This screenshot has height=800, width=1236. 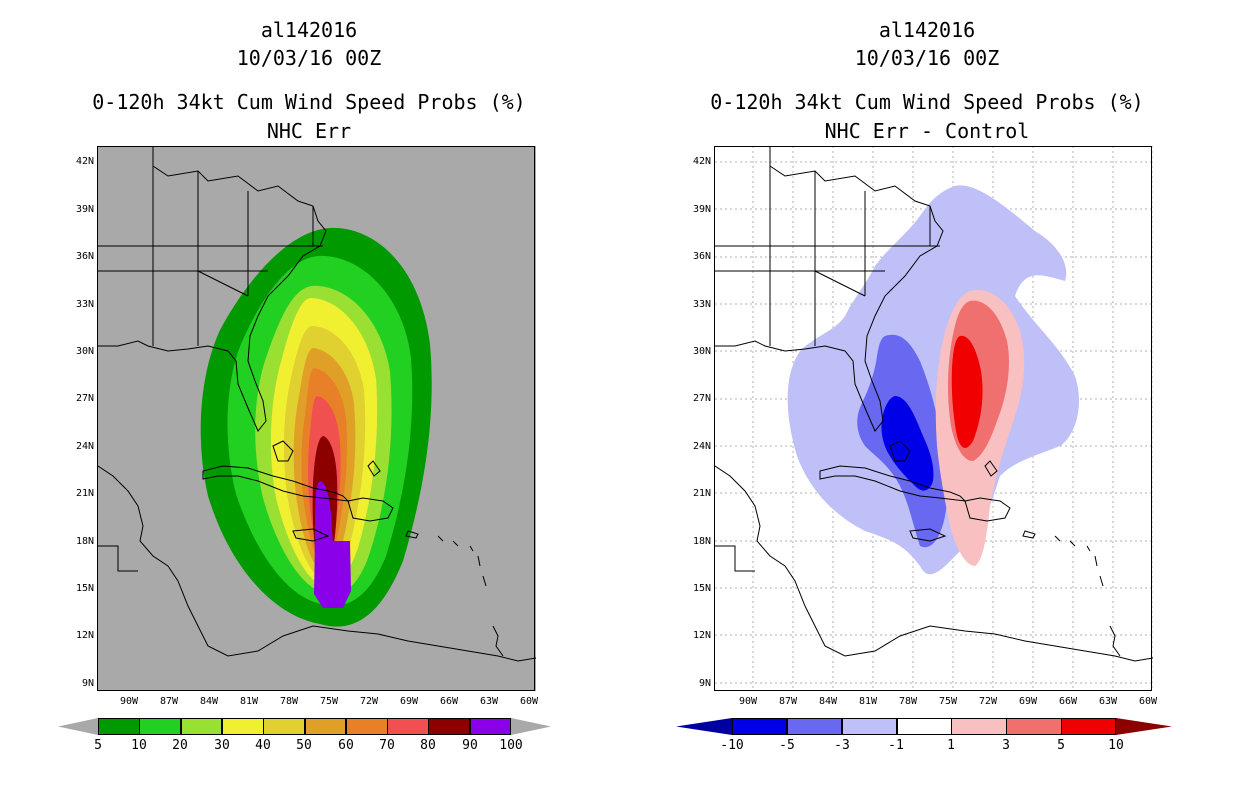 I want to click on probability-contours, so click(x=316, y=427).